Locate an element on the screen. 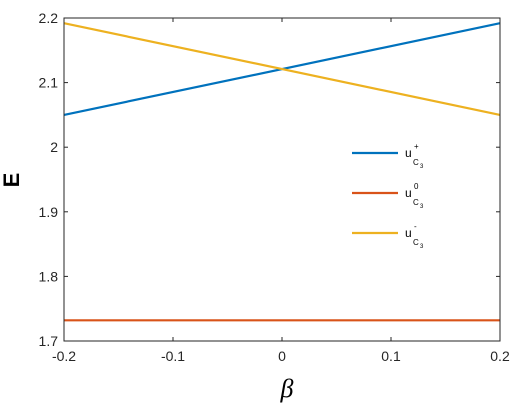 The image size is (515, 406). legend-label-sup: 0 is located at coordinates (416, 186).